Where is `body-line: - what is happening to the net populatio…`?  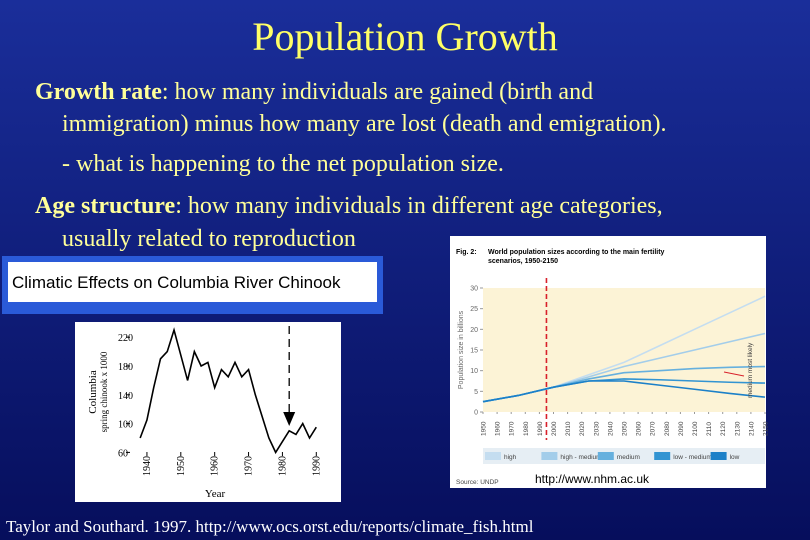
body-line: - what is happening to the net populatio… is located at coordinates (283, 164).